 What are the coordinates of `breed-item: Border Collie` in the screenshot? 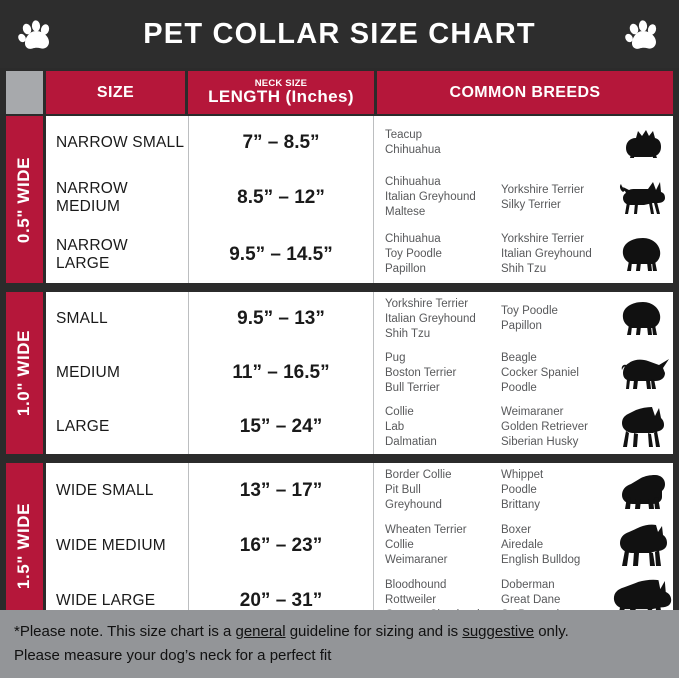 It's located at (418, 475).